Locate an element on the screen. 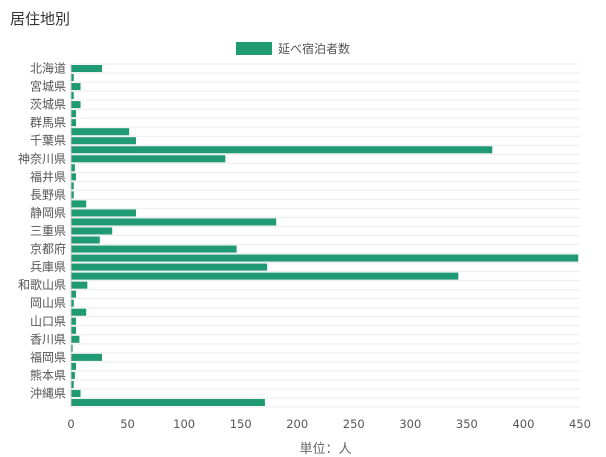  legend-label: 延べ宿泊者数 is located at coordinates (314, 48).